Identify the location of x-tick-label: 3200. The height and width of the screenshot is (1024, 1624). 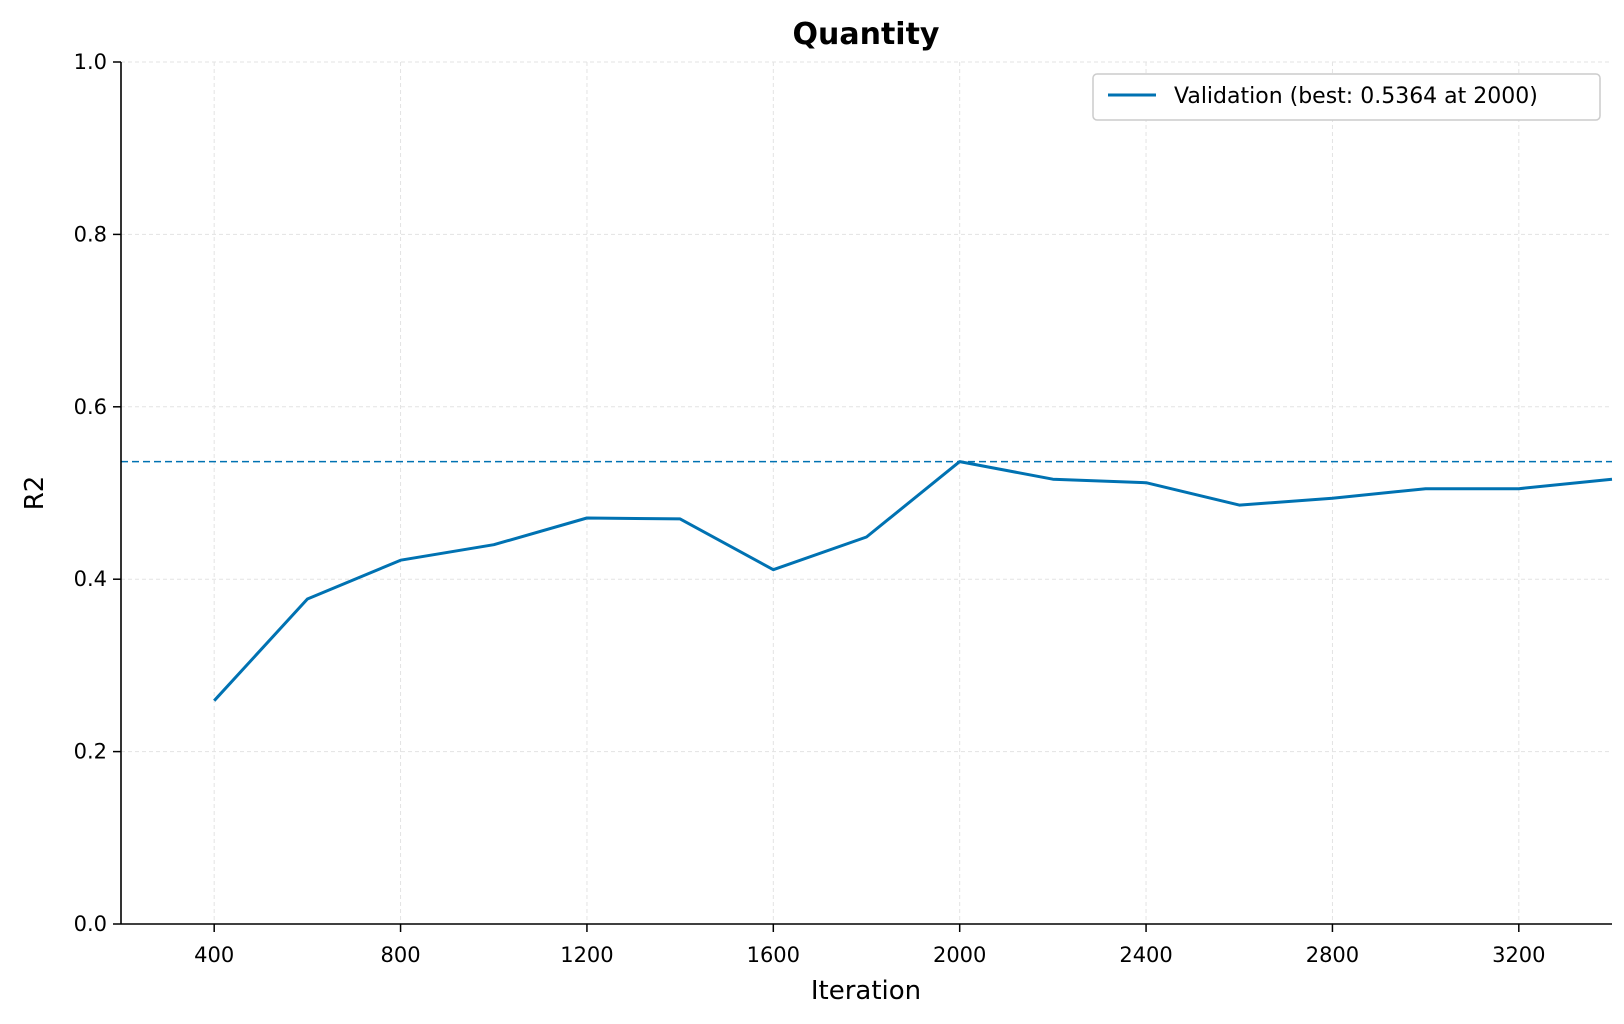
(1518, 955).